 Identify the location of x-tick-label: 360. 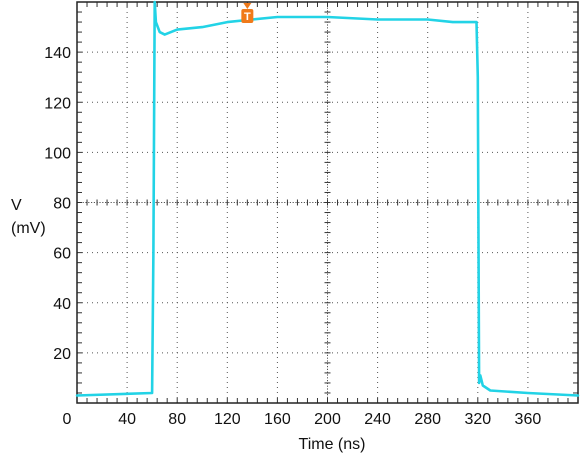
(528, 419).